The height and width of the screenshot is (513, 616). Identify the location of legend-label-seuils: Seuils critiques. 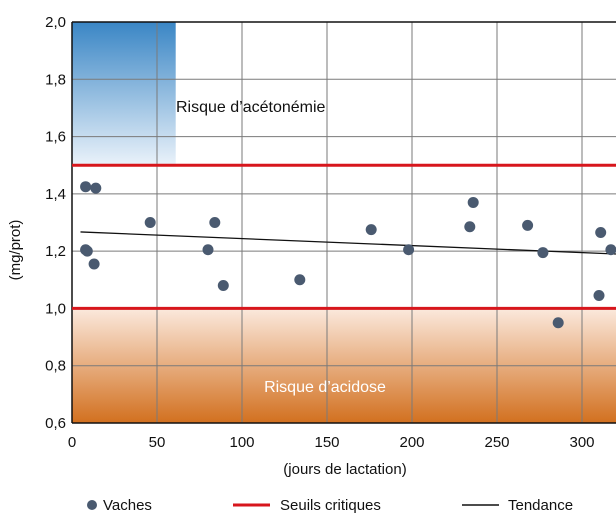
(330, 505).